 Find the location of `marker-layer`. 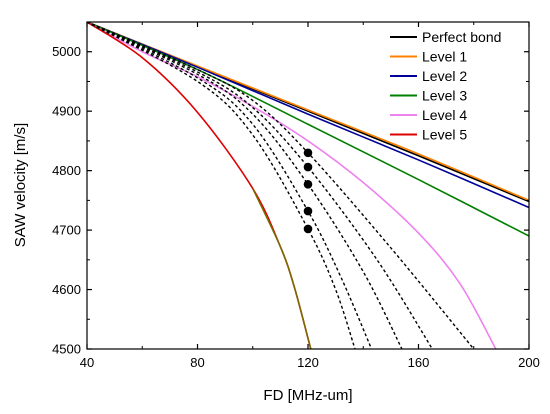

marker-layer is located at coordinates (308, 191).